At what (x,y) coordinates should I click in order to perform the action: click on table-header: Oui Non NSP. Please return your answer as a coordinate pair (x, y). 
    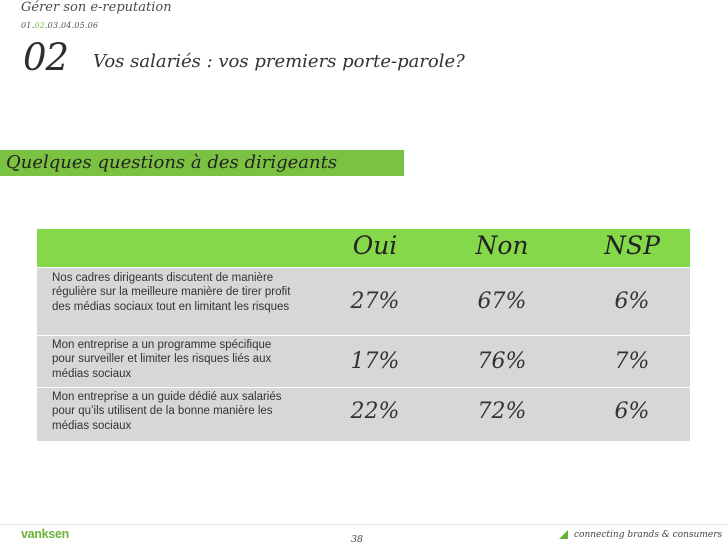
    Looking at the image, I should click on (363, 248).